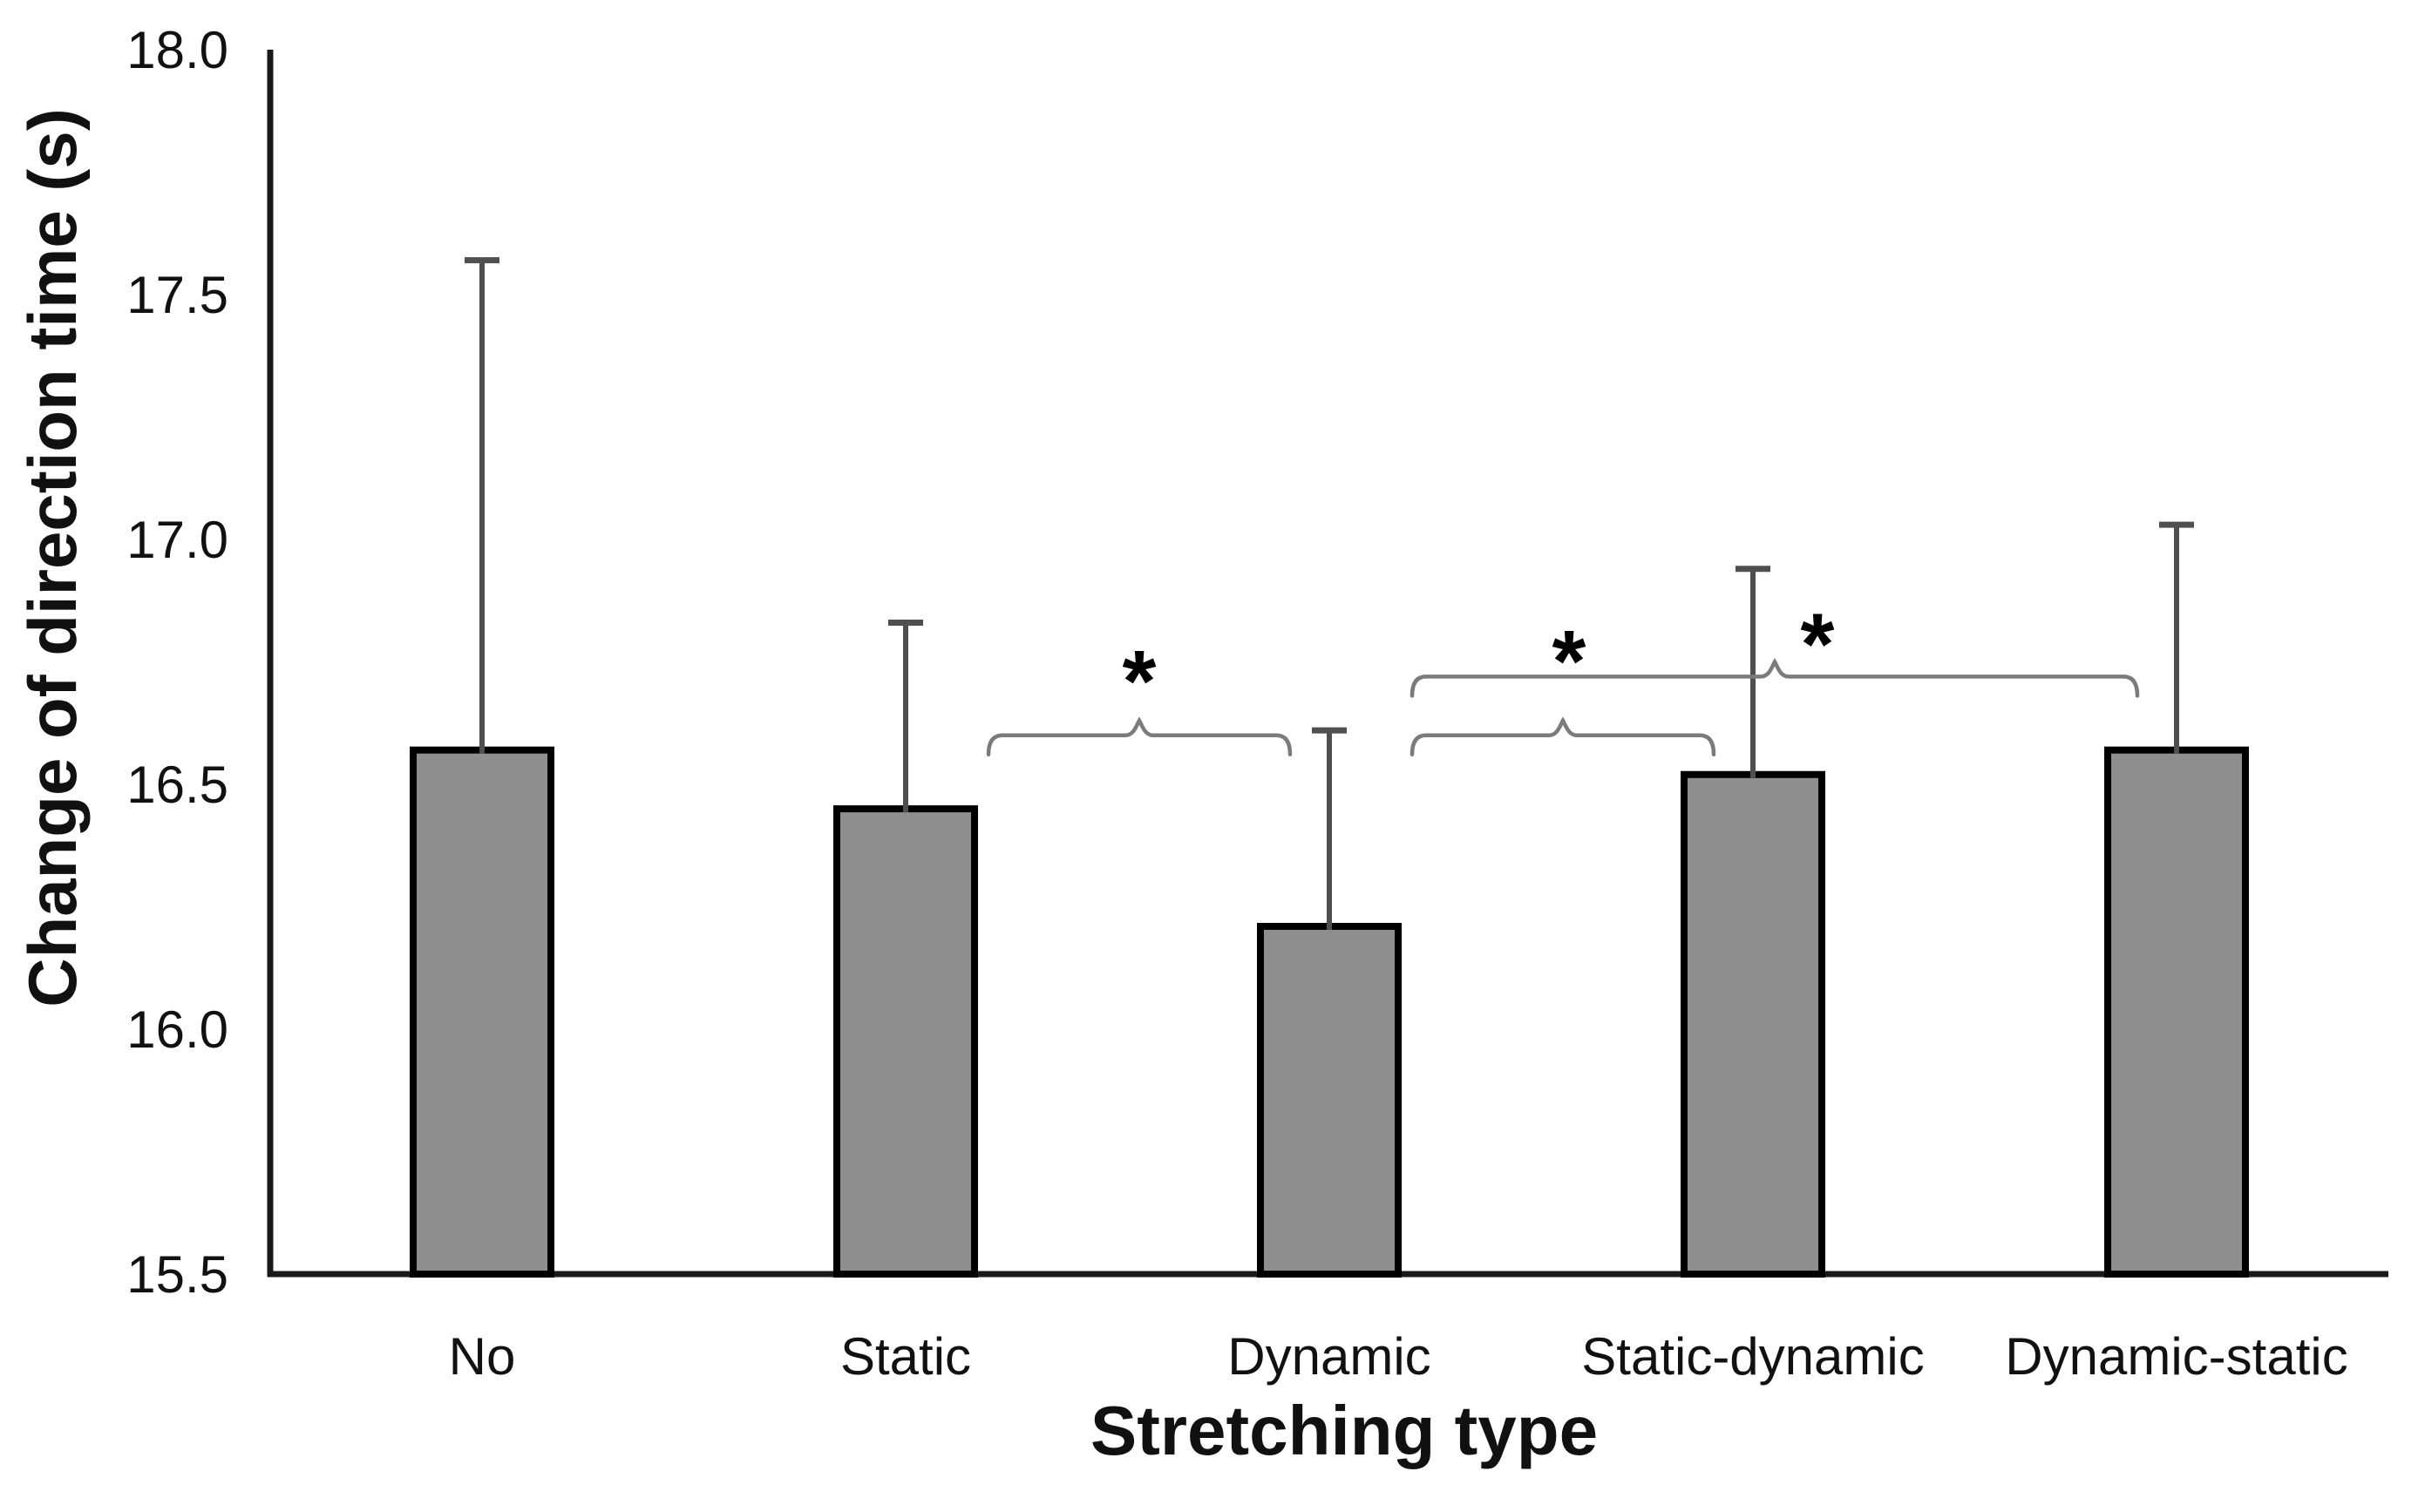 This screenshot has height=1512, width=2425. I want to click on y-tick-label: 18.0, so click(177, 50).